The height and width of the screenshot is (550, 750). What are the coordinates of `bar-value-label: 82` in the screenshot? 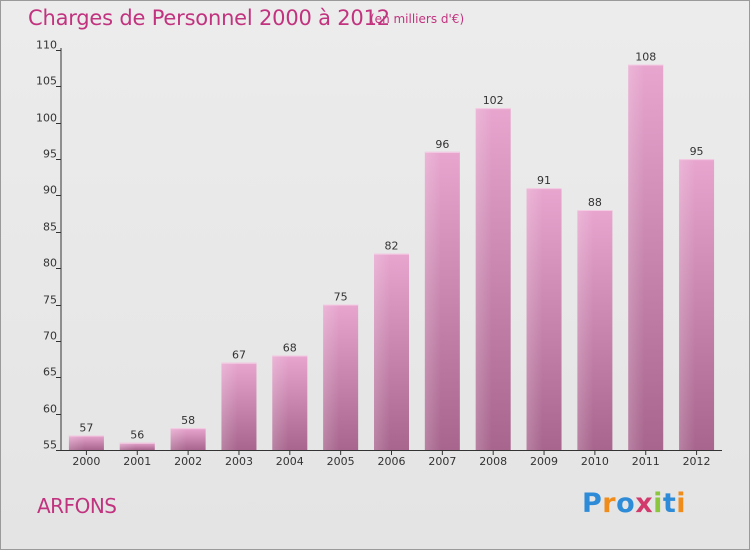 It's located at (392, 246).